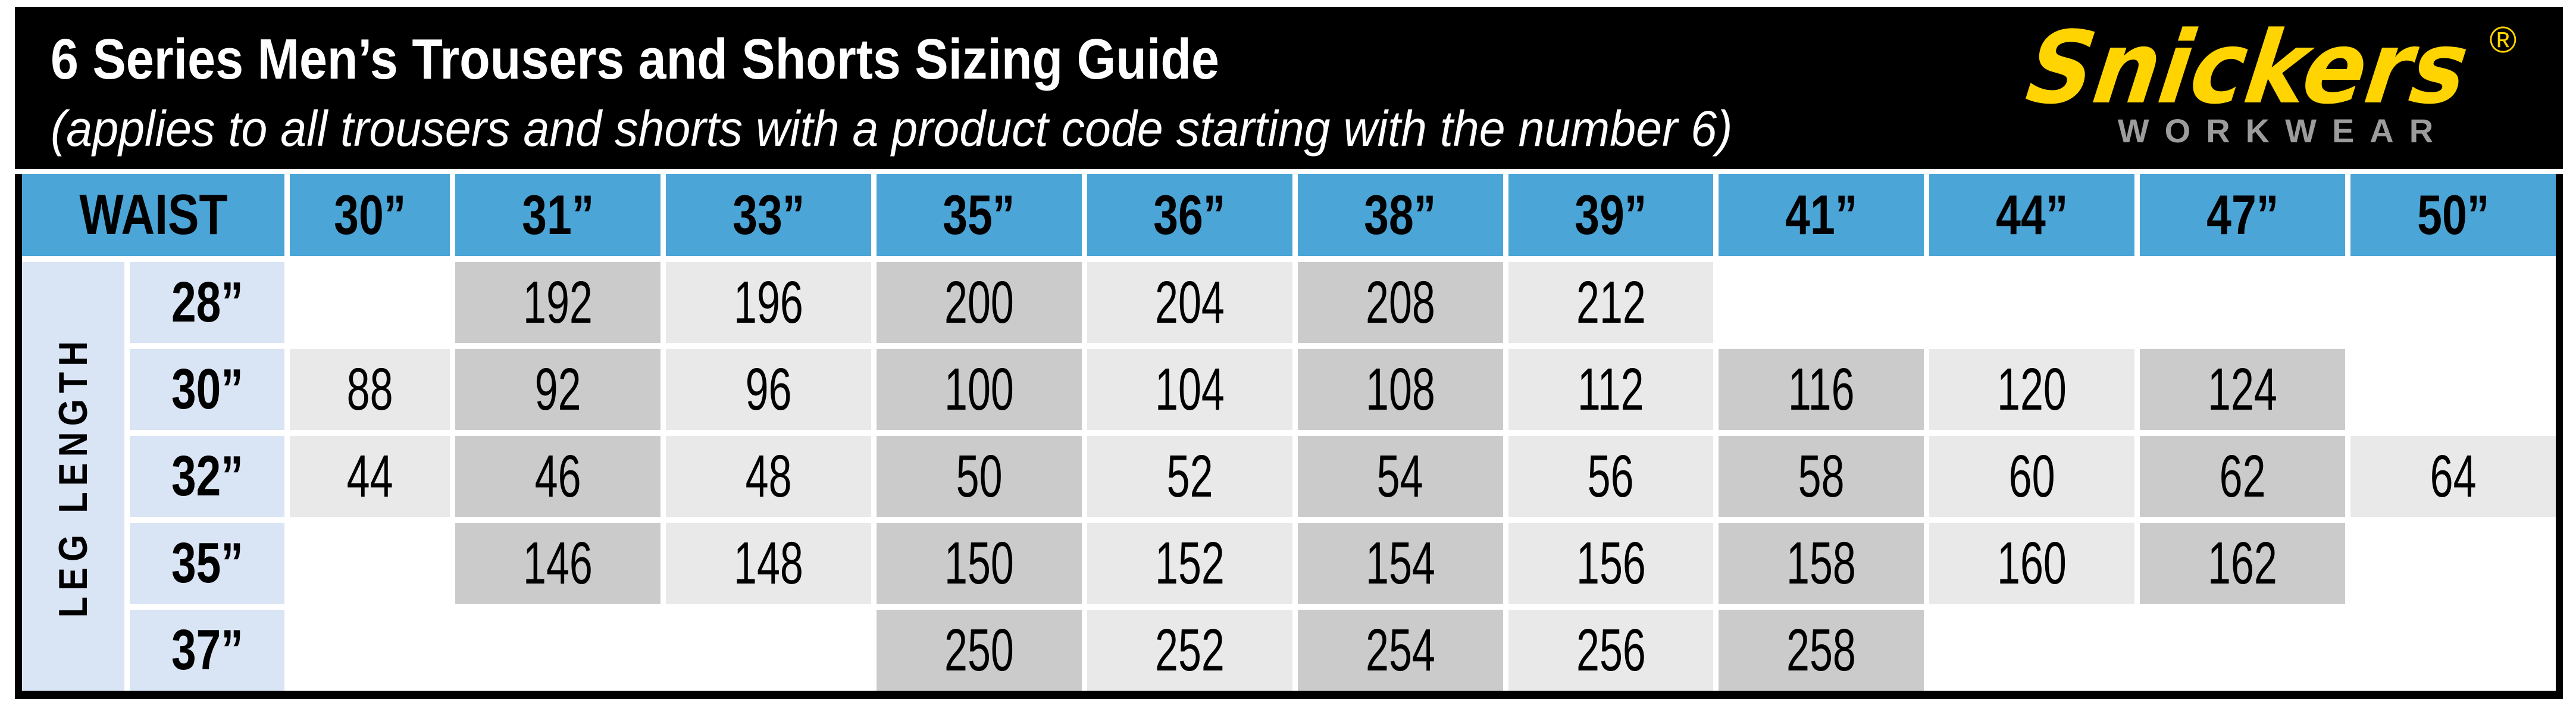 This screenshot has width=2576, height=705. What do you see at coordinates (1189, 302) in the screenshot?
I see `size-value-cell-label: 204` at bounding box center [1189, 302].